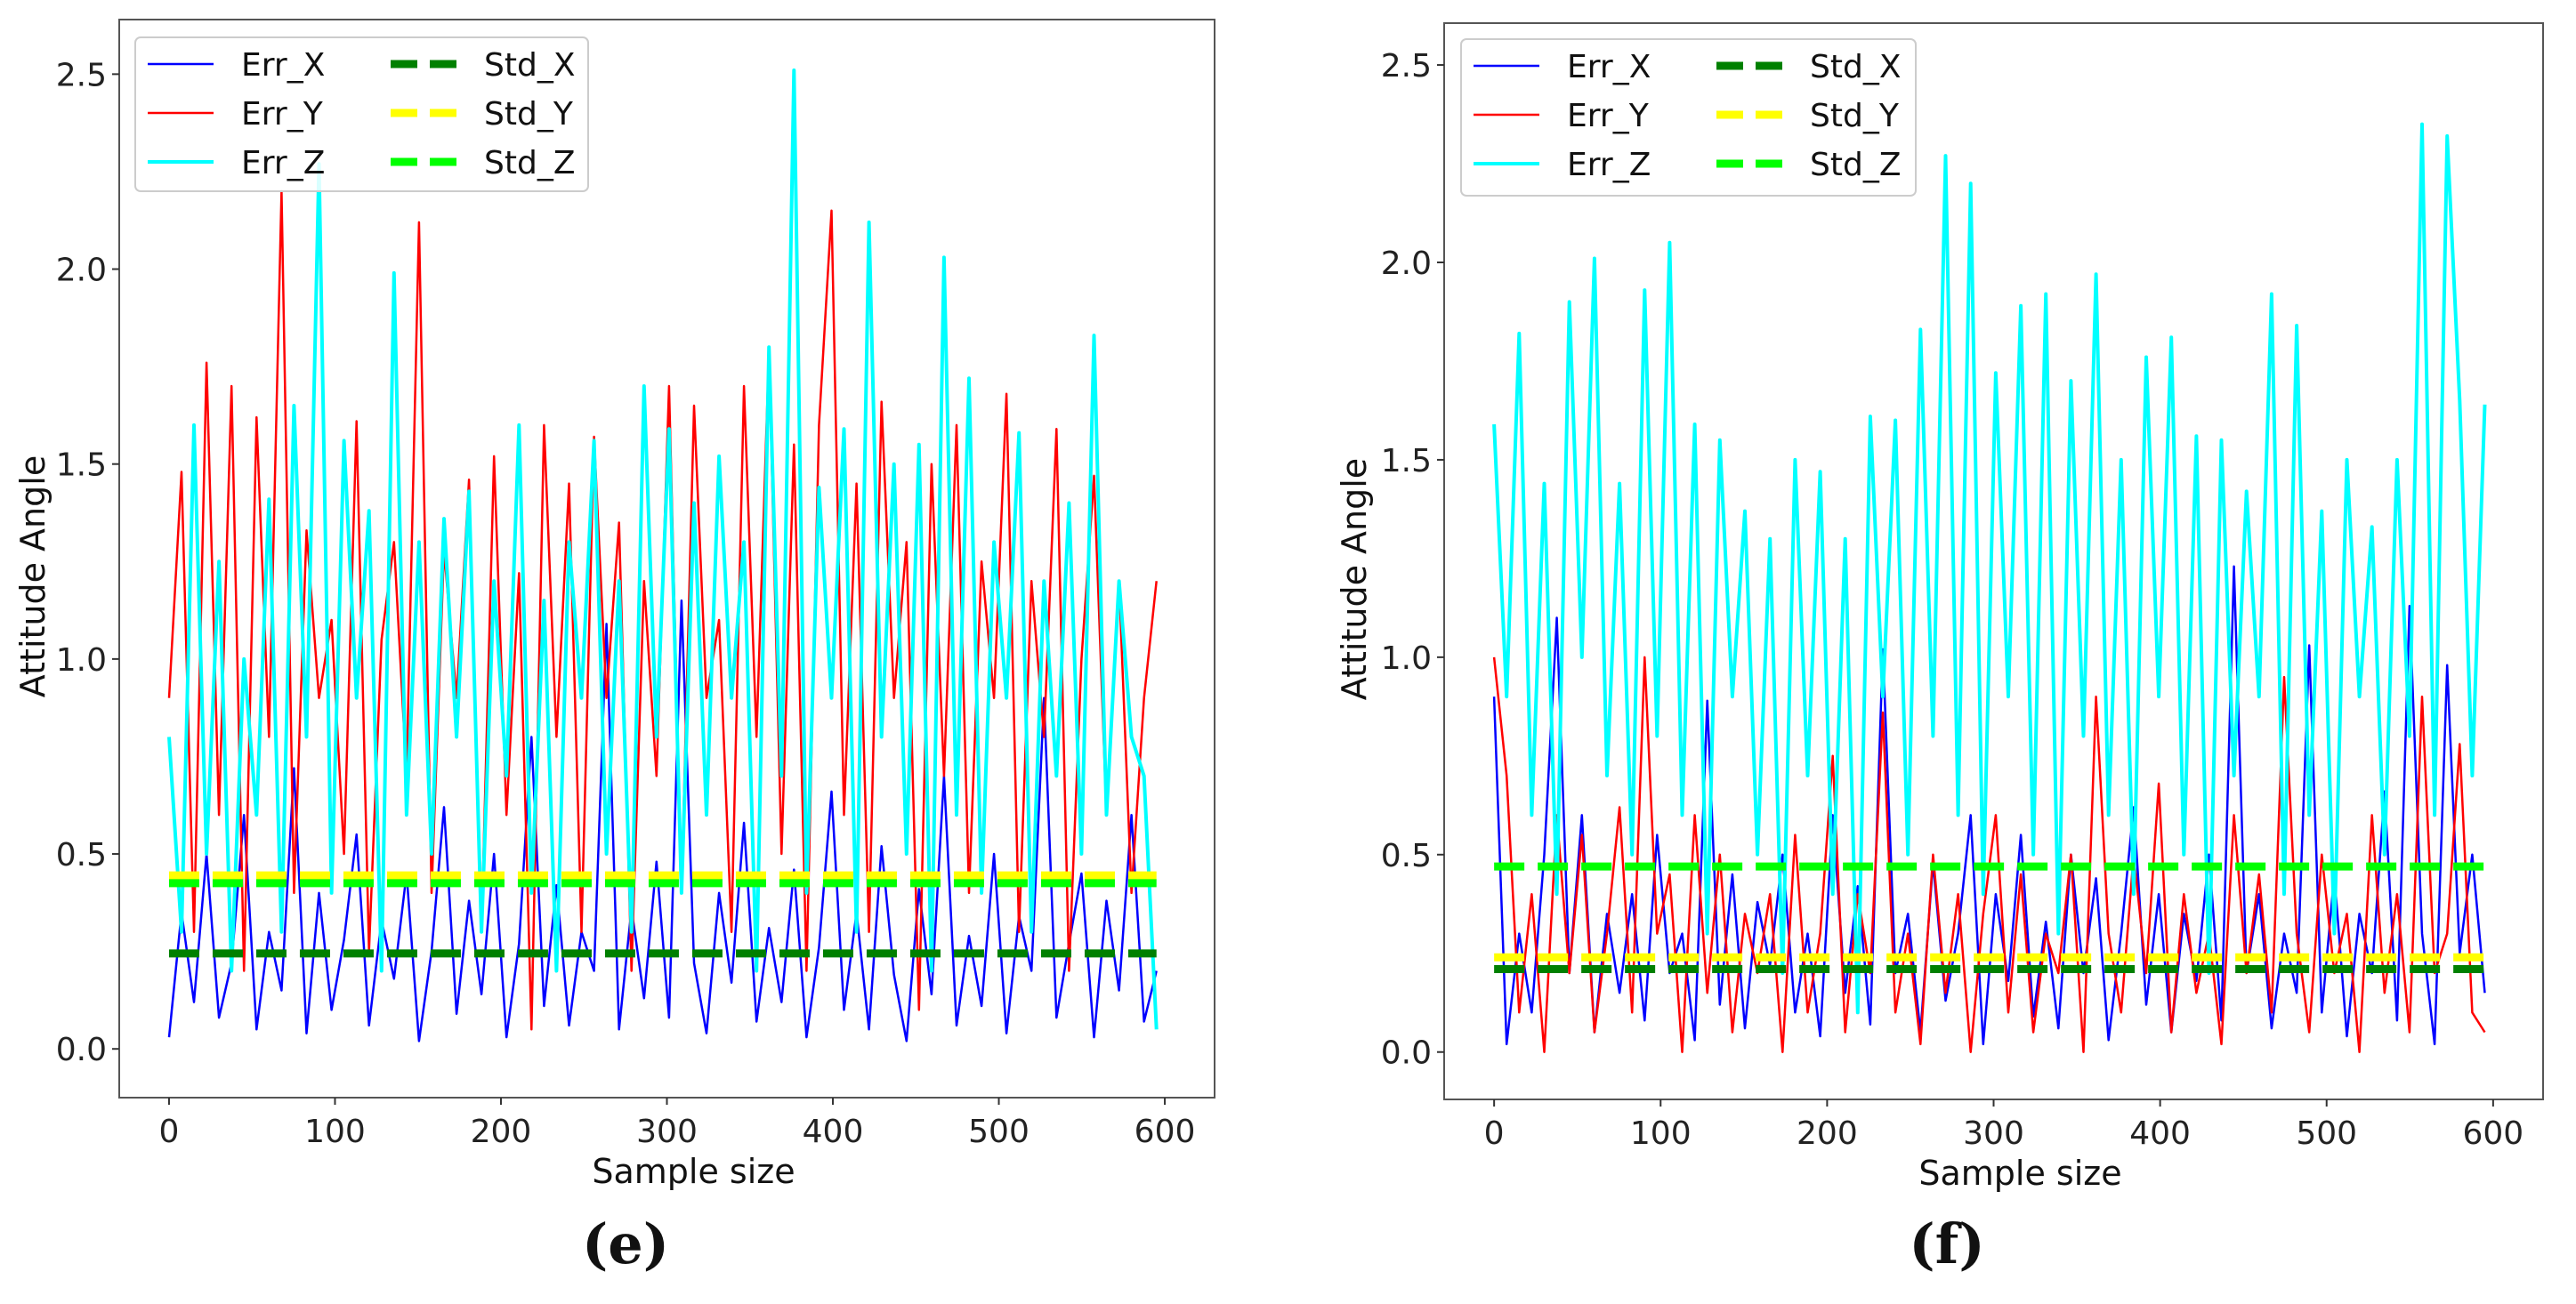 The height and width of the screenshot is (1304, 2576). What do you see at coordinates (662, 821) in the screenshot?
I see `series-line-err-x` at bounding box center [662, 821].